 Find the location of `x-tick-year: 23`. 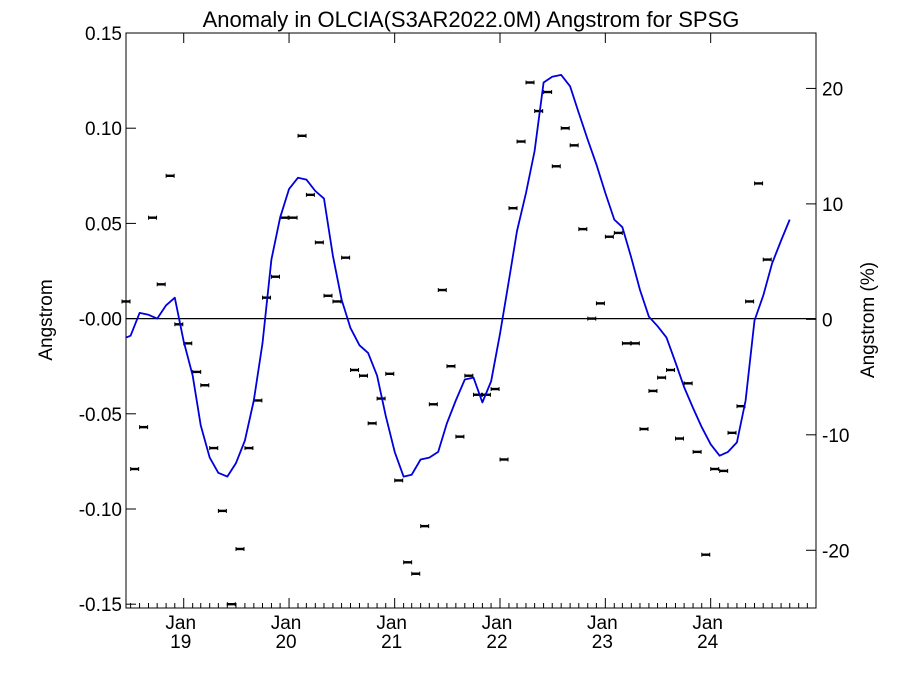

x-tick-year: 23 is located at coordinates (602, 642).